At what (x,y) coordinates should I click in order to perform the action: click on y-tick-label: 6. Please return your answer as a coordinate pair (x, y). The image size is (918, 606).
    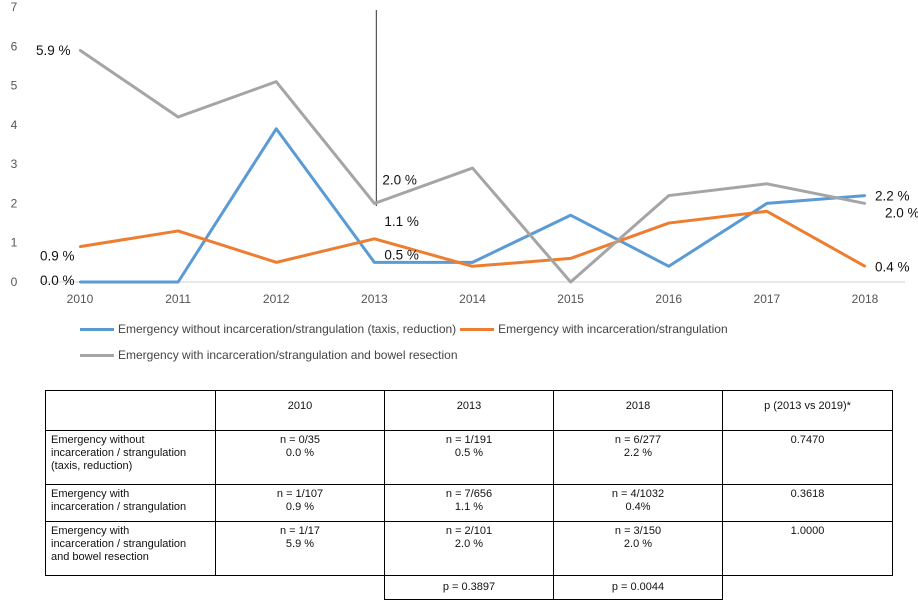
    Looking at the image, I should click on (14, 46).